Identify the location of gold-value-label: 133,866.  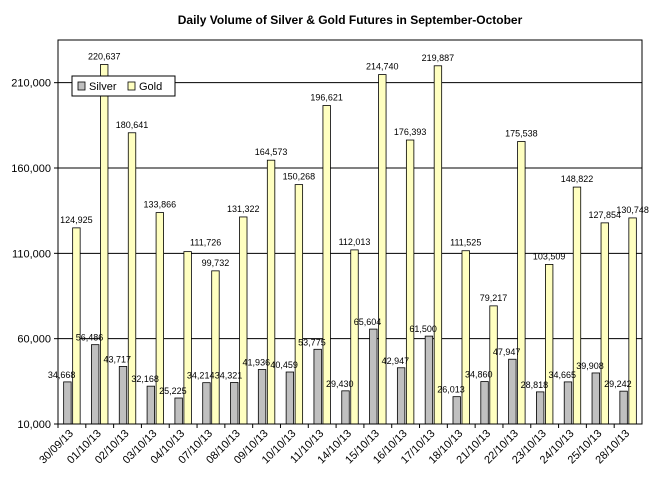
(160, 205).